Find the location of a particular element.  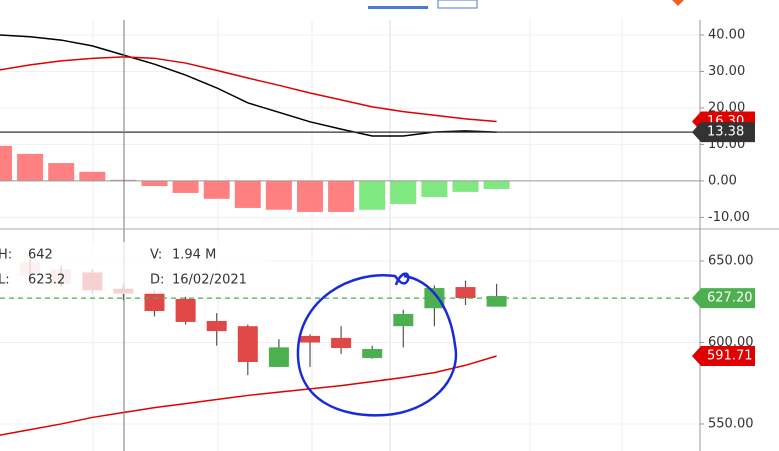

y-tick-label: 550.00 is located at coordinates (731, 423).